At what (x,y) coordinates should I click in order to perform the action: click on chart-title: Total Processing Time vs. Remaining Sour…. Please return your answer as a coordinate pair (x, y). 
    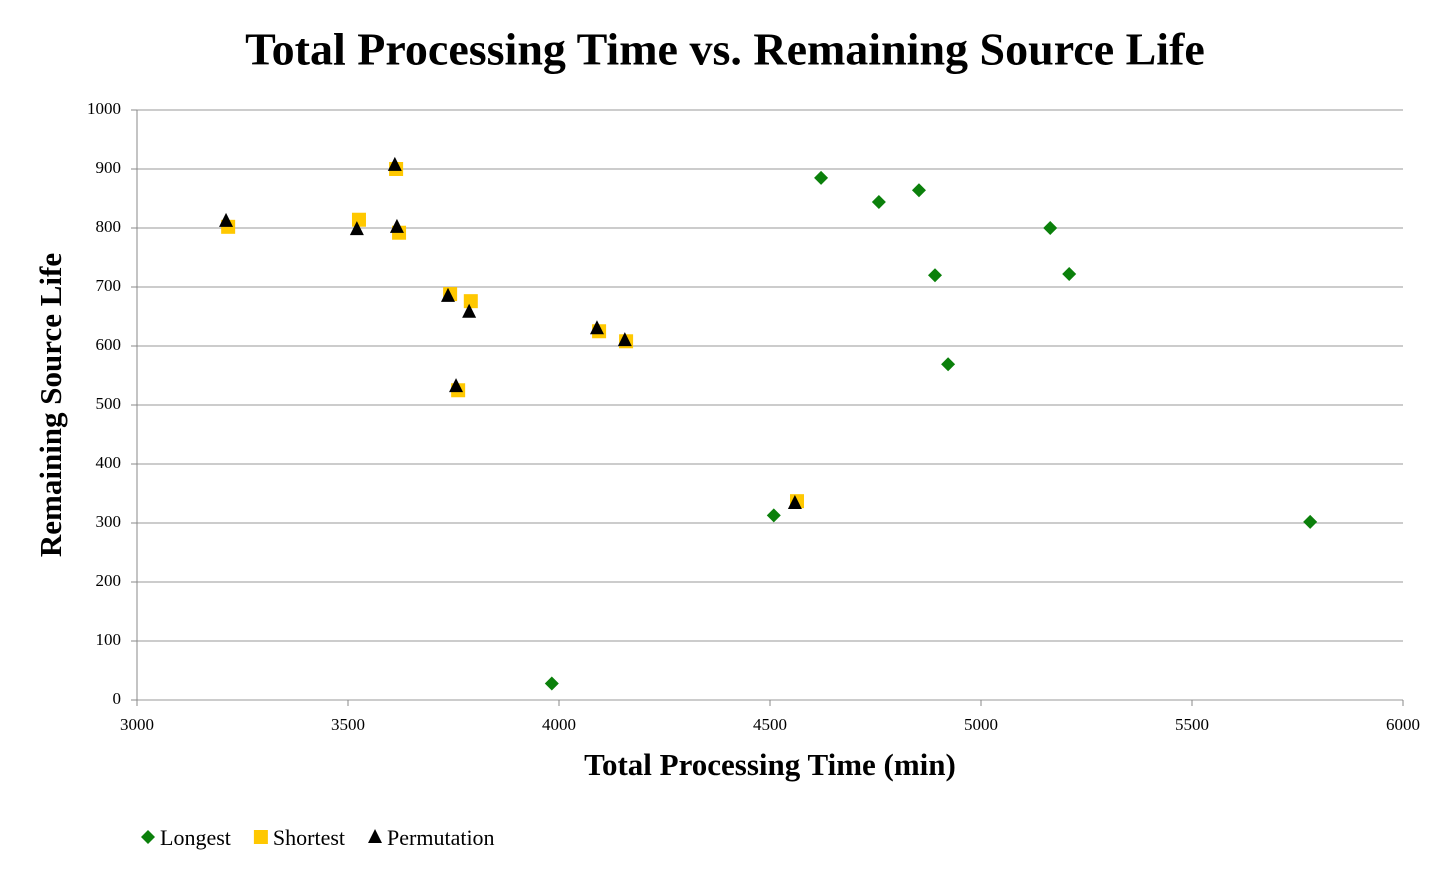
    Looking at the image, I should click on (725, 49).